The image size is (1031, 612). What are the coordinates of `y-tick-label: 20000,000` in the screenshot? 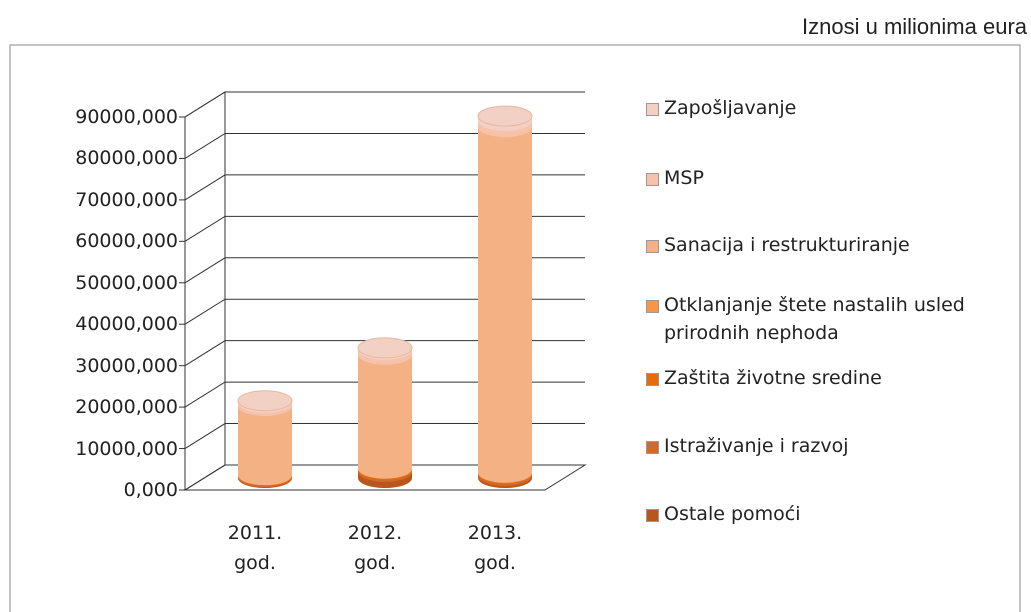 It's located at (126, 407).